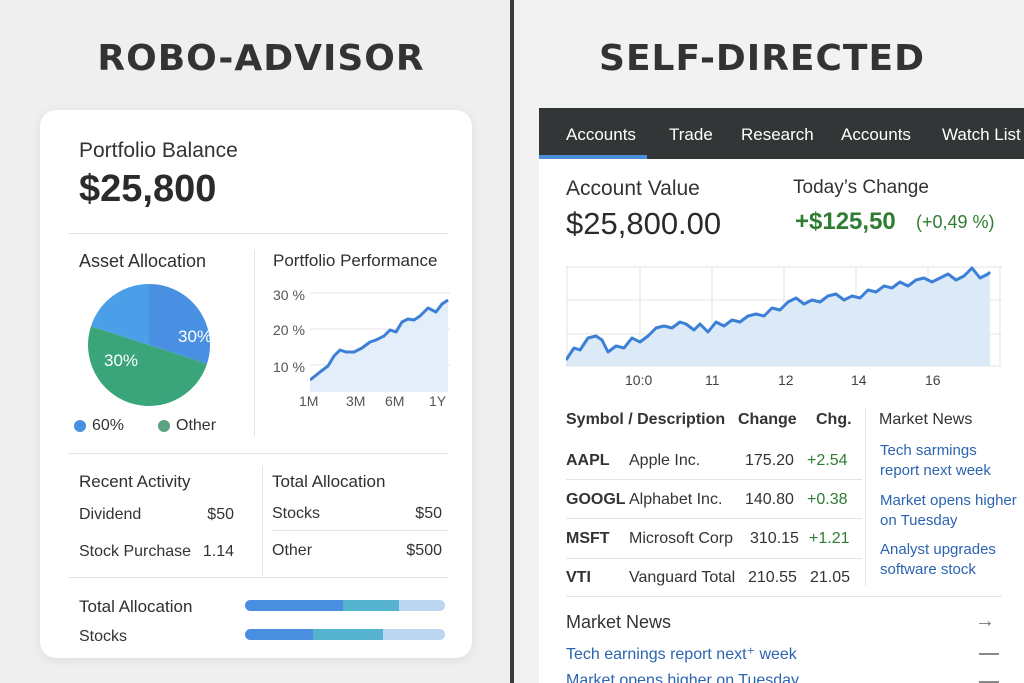  What do you see at coordinates (143, 261) in the screenshot?
I see `asset-allocation-title: Asset Allocation` at bounding box center [143, 261].